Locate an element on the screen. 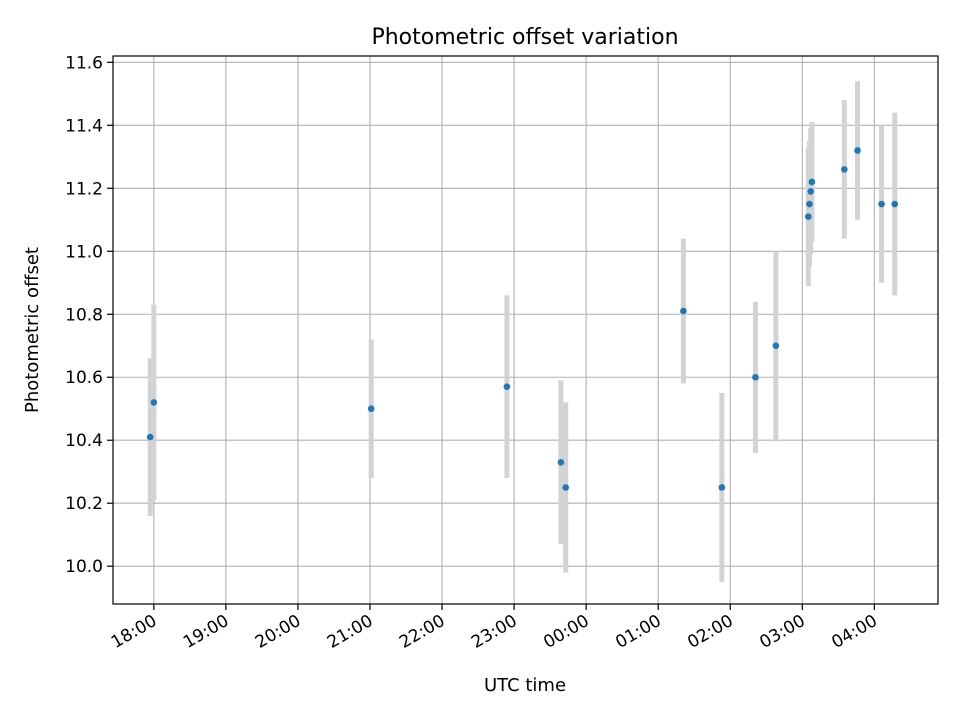 This screenshot has width=960, height=720. x-tick-label: 23:00 is located at coordinates (494, 632).